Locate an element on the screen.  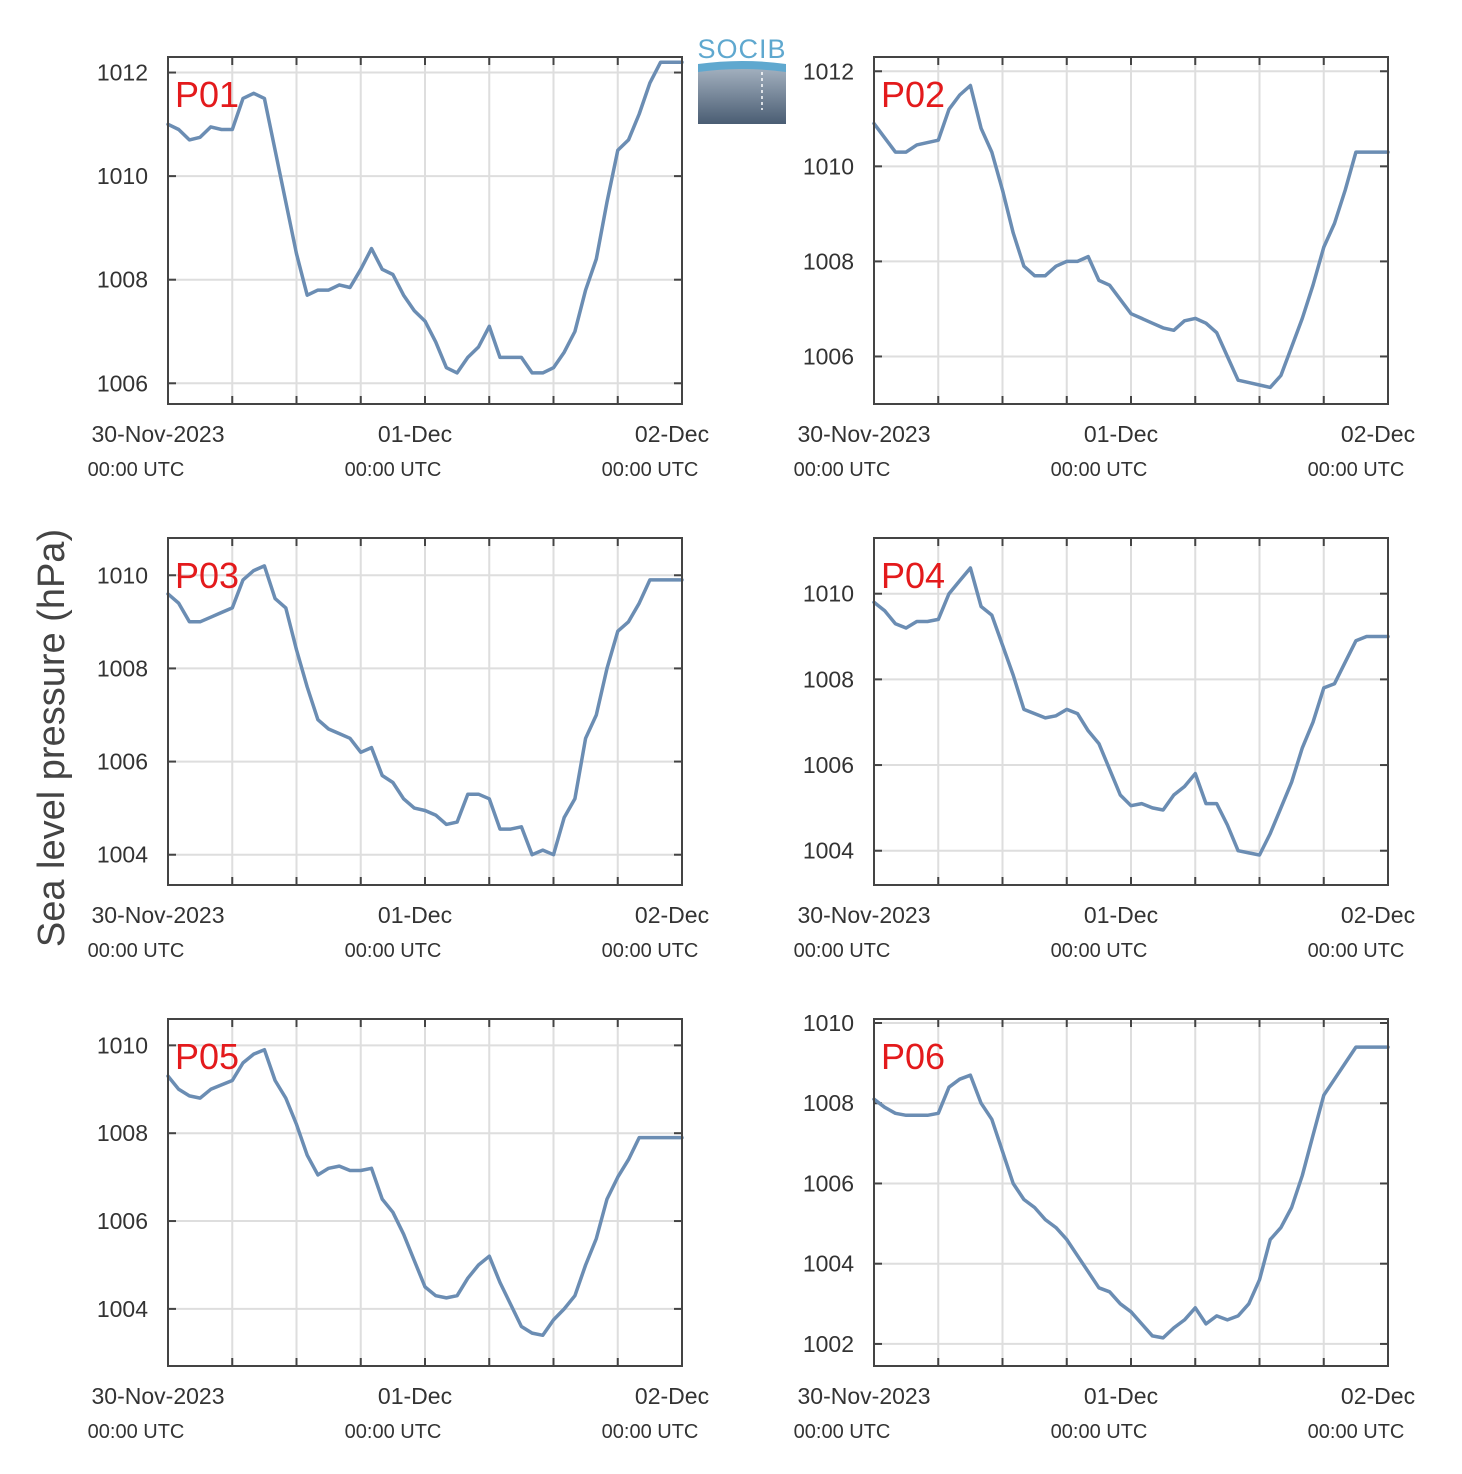
panel-label: P05 is located at coordinates (207, 1056).